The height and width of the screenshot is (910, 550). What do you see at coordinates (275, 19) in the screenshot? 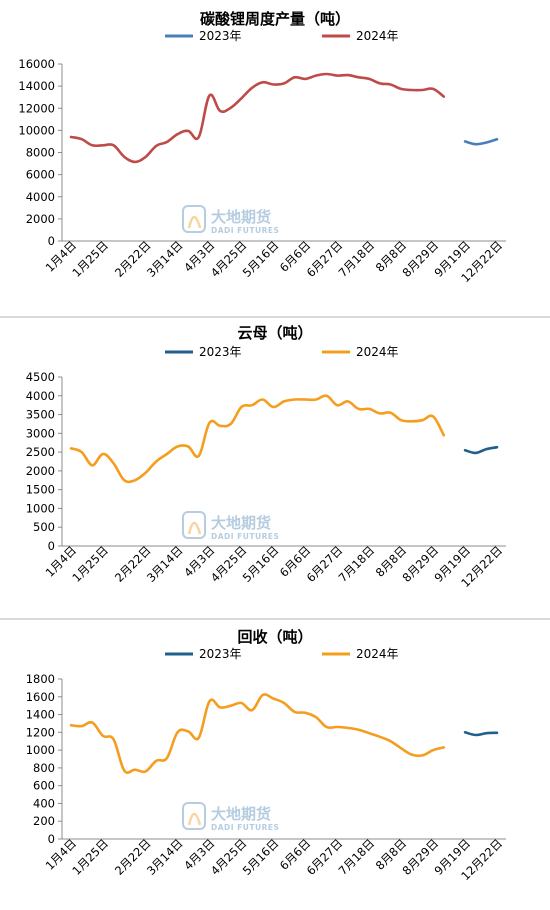
I see `chart-title: 碳酸锂周度产量（吨）` at bounding box center [275, 19].